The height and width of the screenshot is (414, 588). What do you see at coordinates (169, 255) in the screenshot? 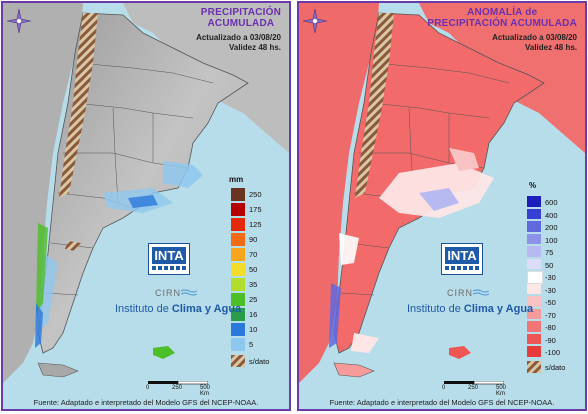
I see `inta-logo-text: INTA` at bounding box center [169, 255].